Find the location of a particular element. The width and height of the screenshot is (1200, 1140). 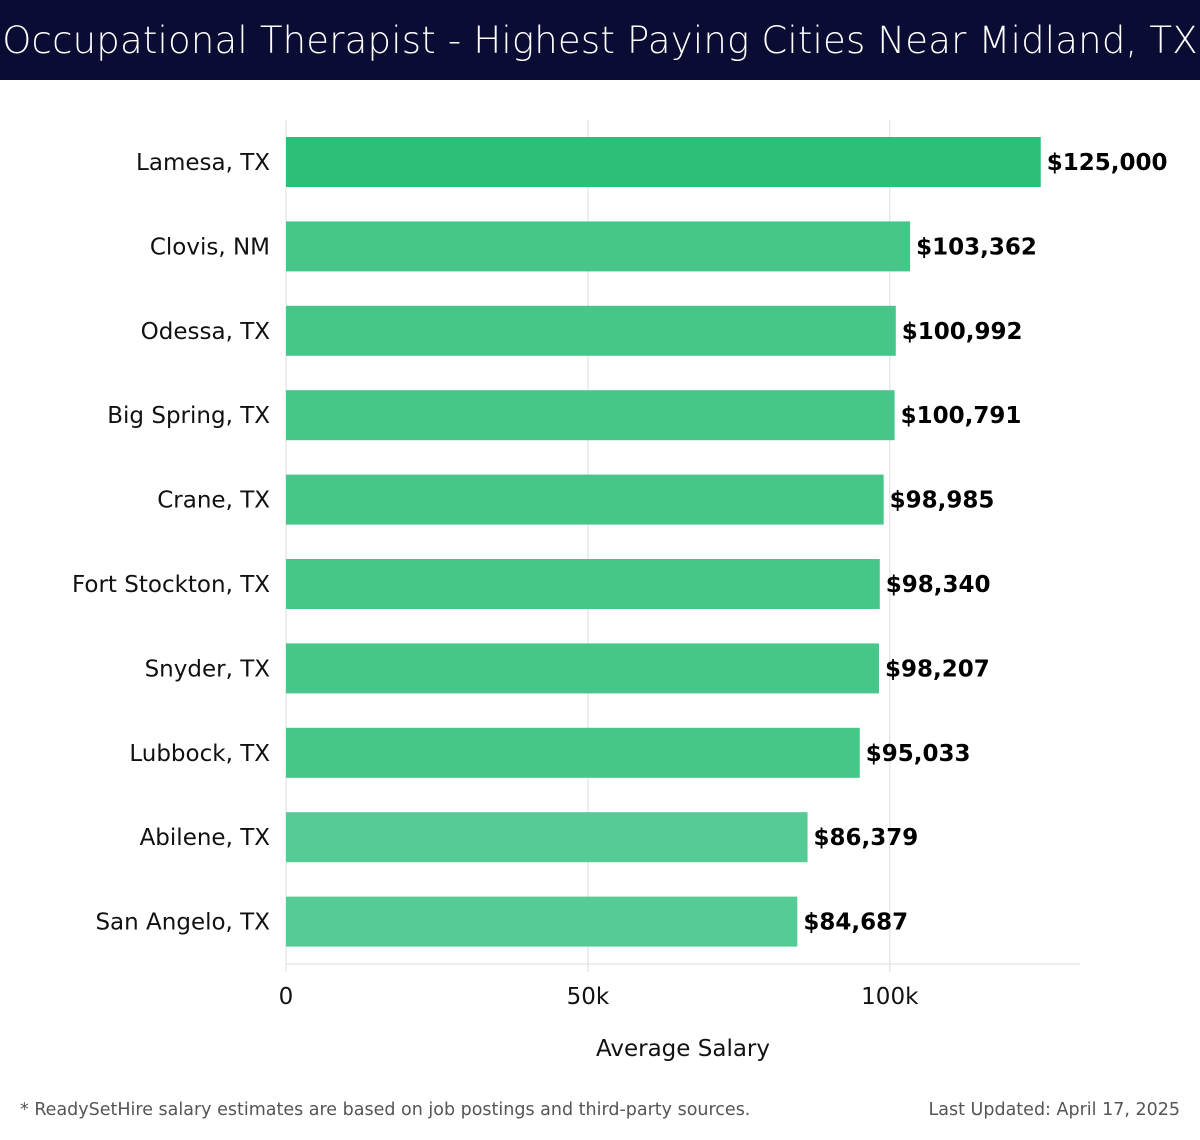

last-updated: Last Updated: April 17, 2025 is located at coordinates (1054, 1110).